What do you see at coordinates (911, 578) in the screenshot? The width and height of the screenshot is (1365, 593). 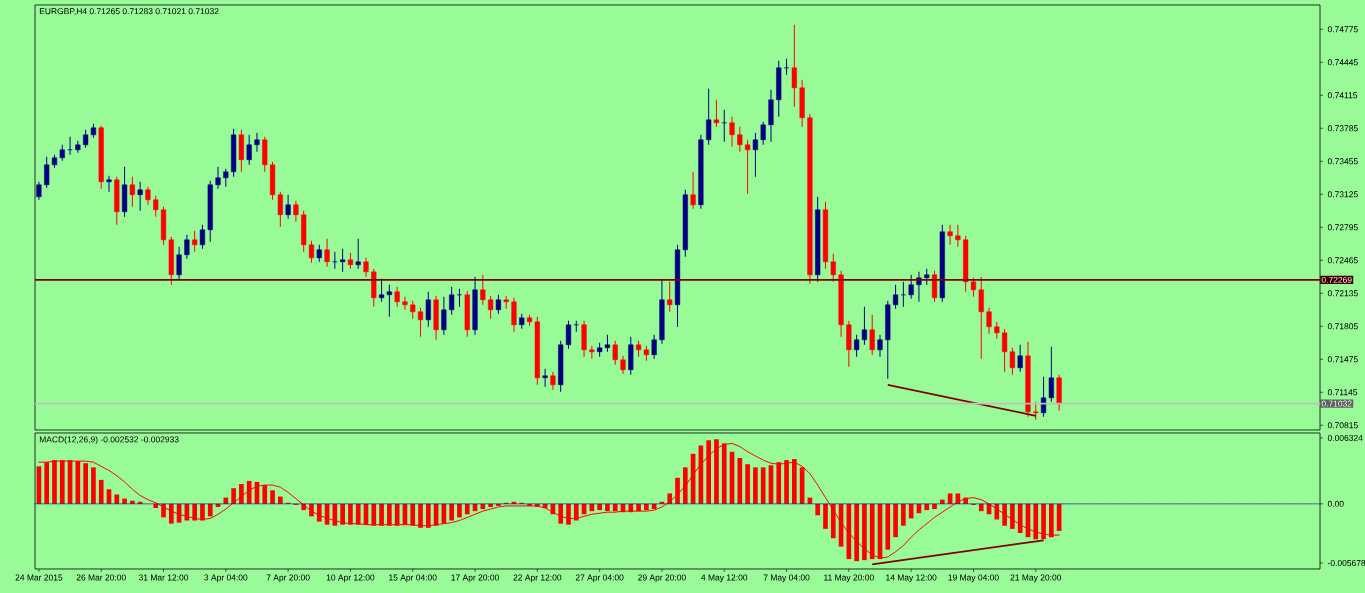 I see `x-tick-label: 14 May 12:00` at bounding box center [911, 578].